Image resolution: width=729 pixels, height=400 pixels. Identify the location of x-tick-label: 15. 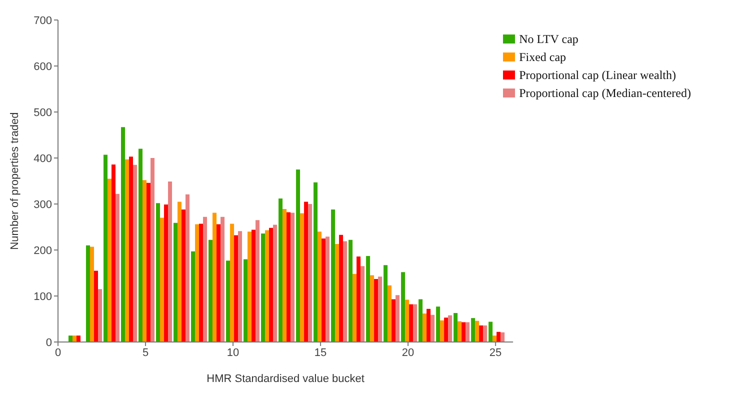
(320, 352).